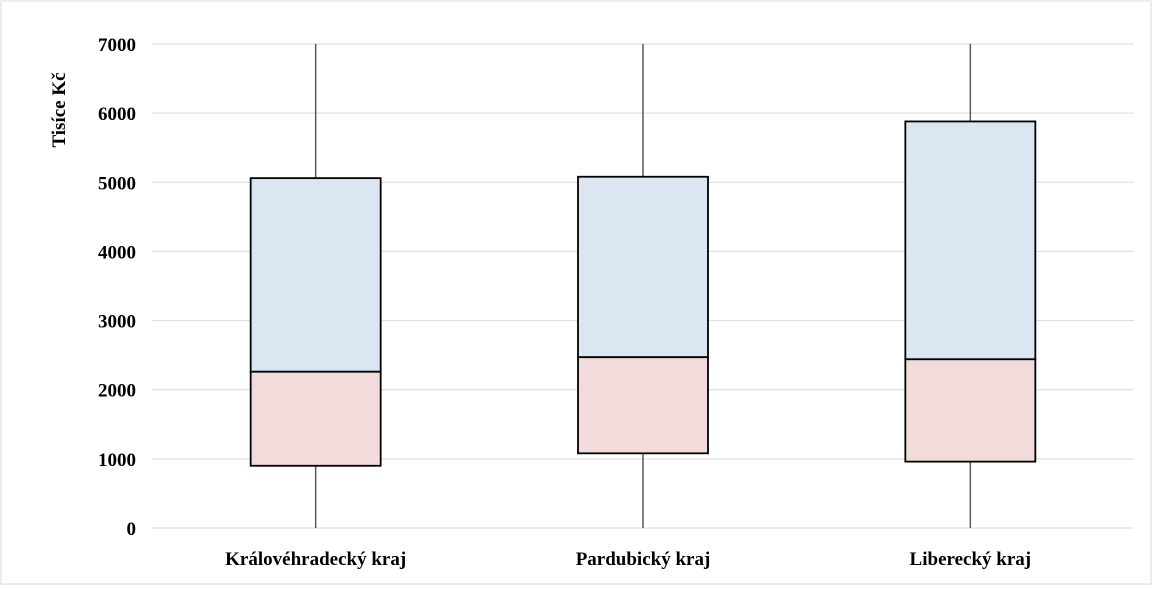 The image size is (1152, 590). Describe the element at coordinates (117, 287) in the screenshot. I see `y-tick-labels: 0 1000 2000 3000 4000 5000 6000 7000` at that location.